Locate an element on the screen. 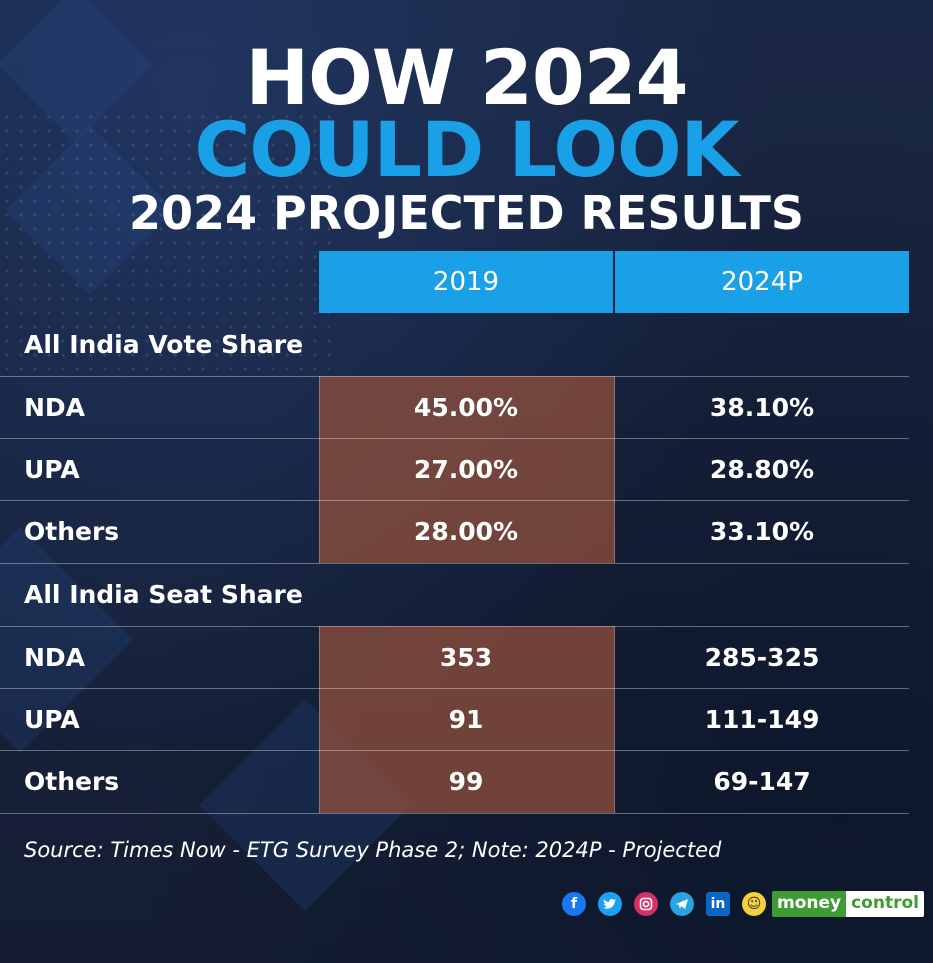 This screenshot has height=963, width=933. cell-2024p: 111-149 is located at coordinates (762, 719).